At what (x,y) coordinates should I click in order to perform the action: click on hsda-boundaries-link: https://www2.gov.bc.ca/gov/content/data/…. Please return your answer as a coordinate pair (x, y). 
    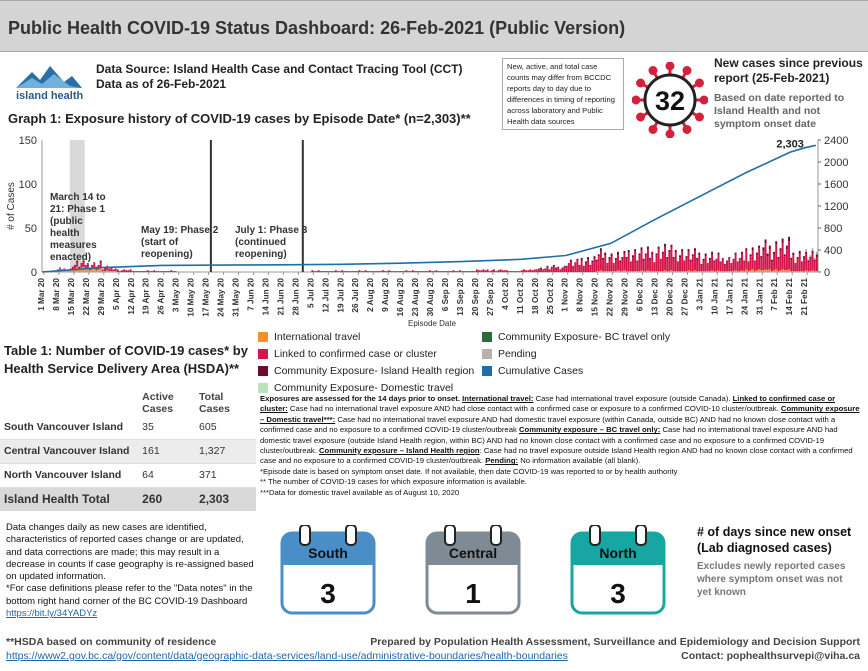
    Looking at the image, I should click on (287, 656).